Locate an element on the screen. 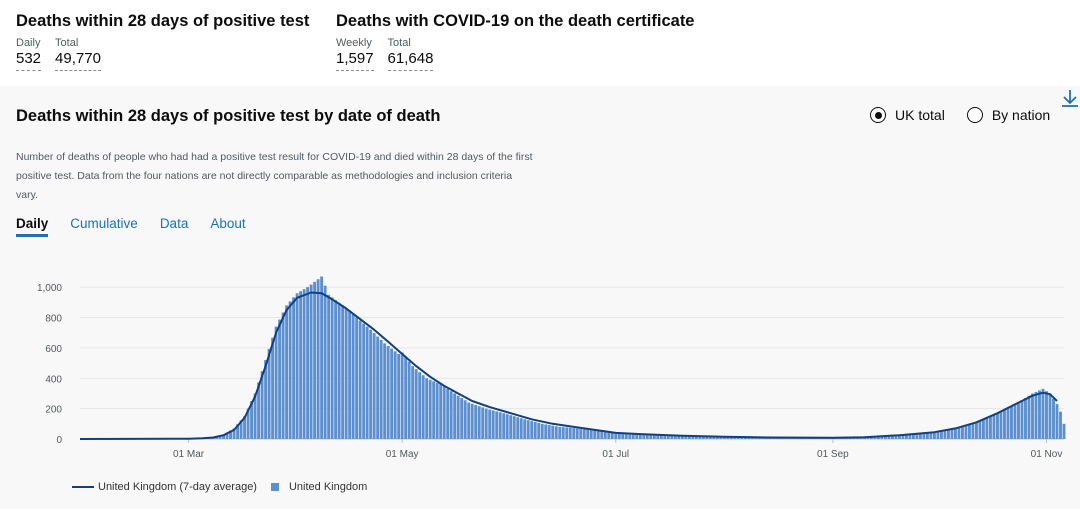  y-tick-label: 600 is located at coordinates (53, 349).